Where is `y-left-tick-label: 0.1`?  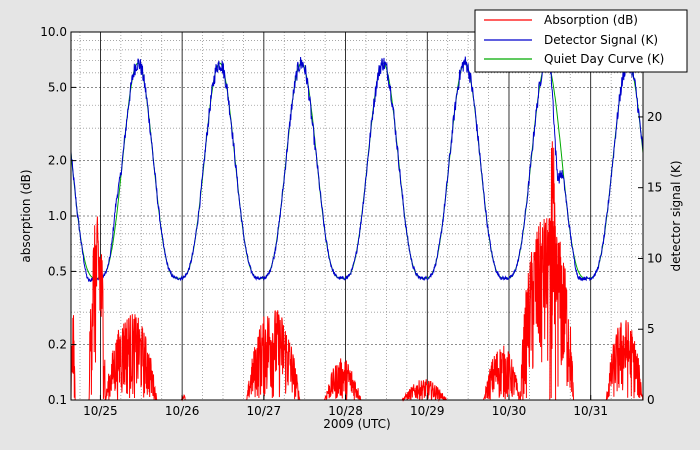
y-left-tick-label: 0.1 is located at coordinates (57, 400).